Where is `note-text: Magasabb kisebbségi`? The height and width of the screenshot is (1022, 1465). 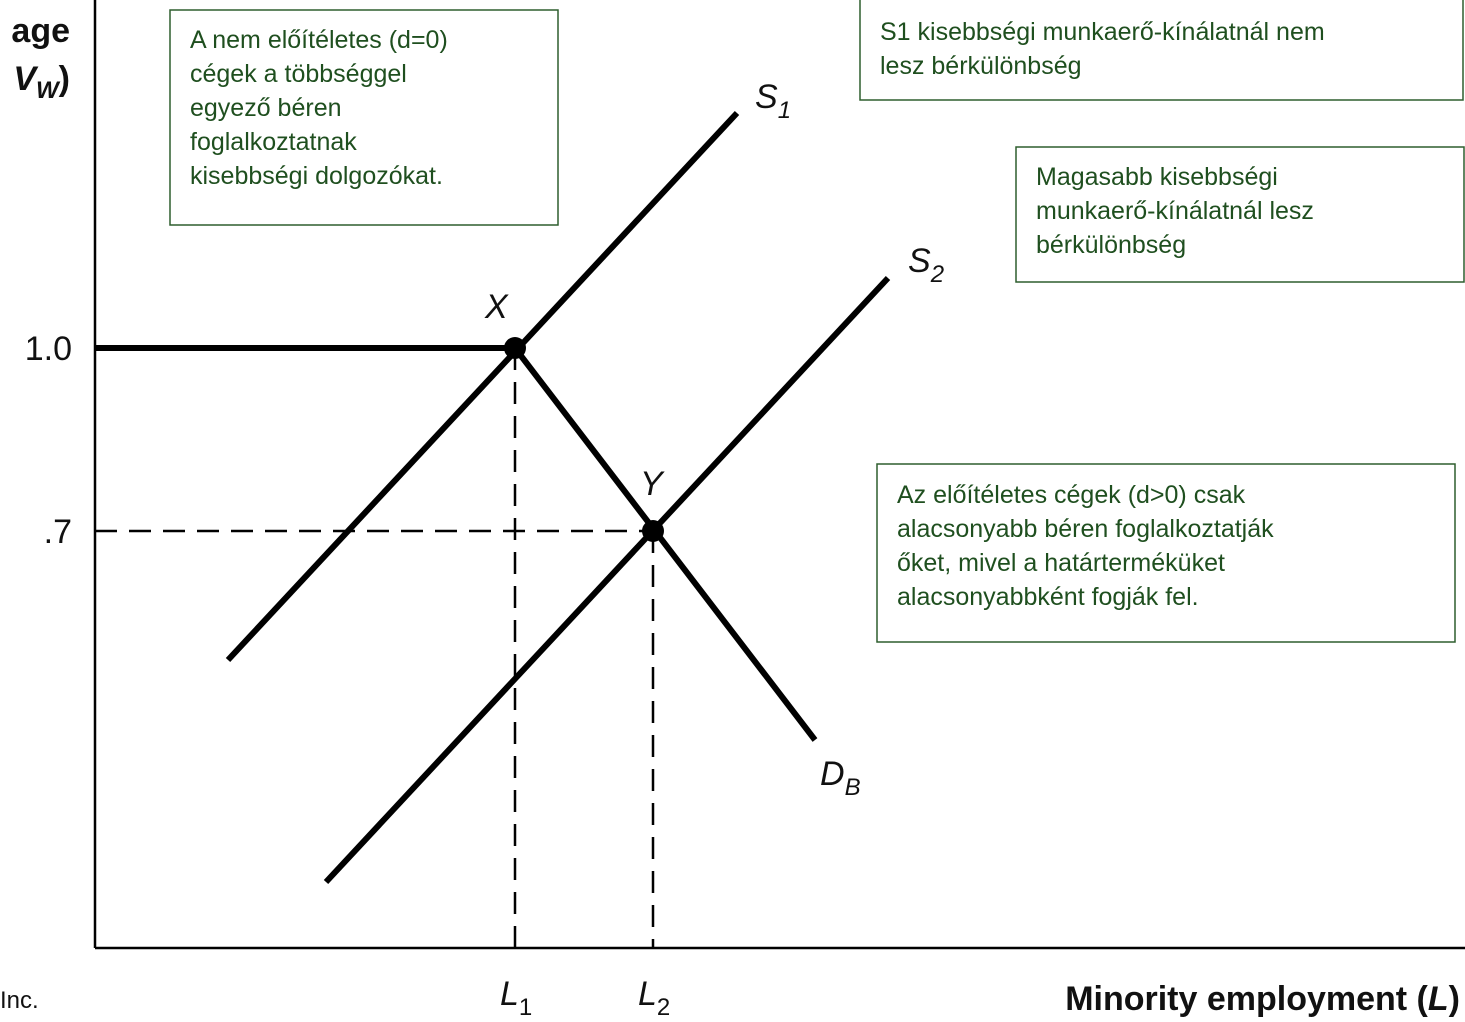 note-text: Magasabb kisebbségi is located at coordinates (1157, 177).